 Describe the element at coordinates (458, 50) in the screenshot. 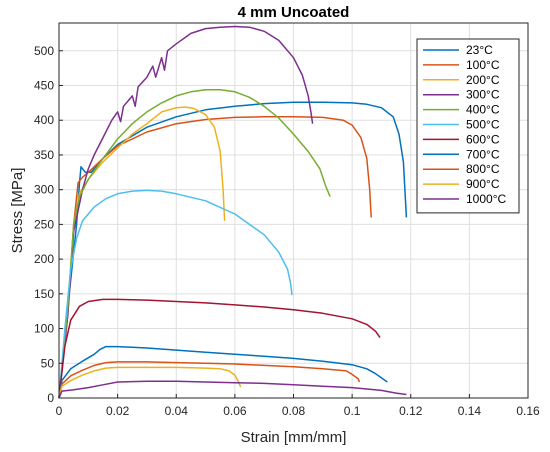

I see `legend-item: 23°C` at that location.